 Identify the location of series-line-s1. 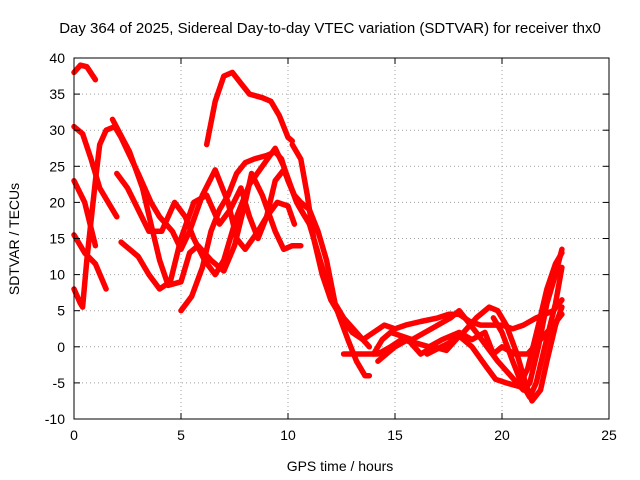
(85, 72).